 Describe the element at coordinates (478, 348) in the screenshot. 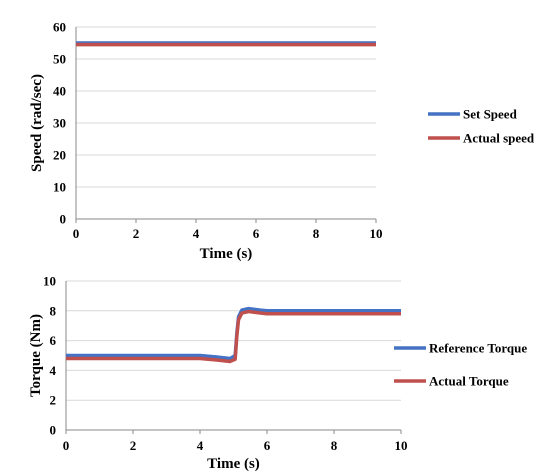

I see `legend-label: Reference Torque` at that location.